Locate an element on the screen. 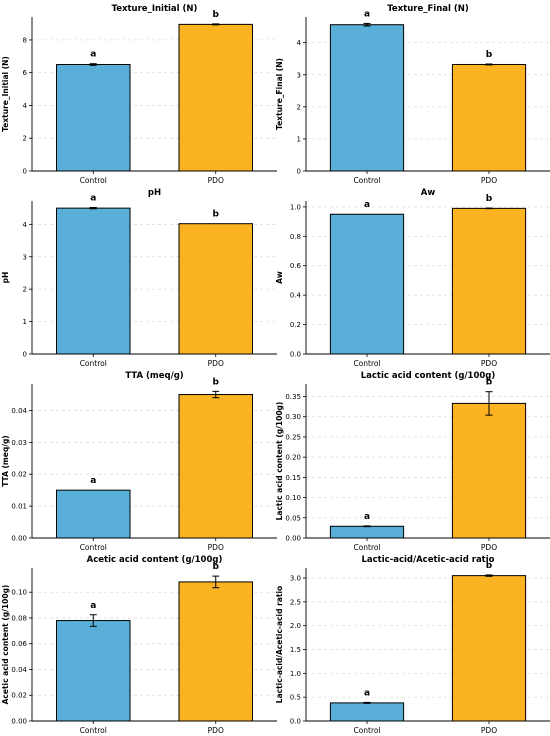  chart-title: Texture_Initial (N) is located at coordinates (155, 9).